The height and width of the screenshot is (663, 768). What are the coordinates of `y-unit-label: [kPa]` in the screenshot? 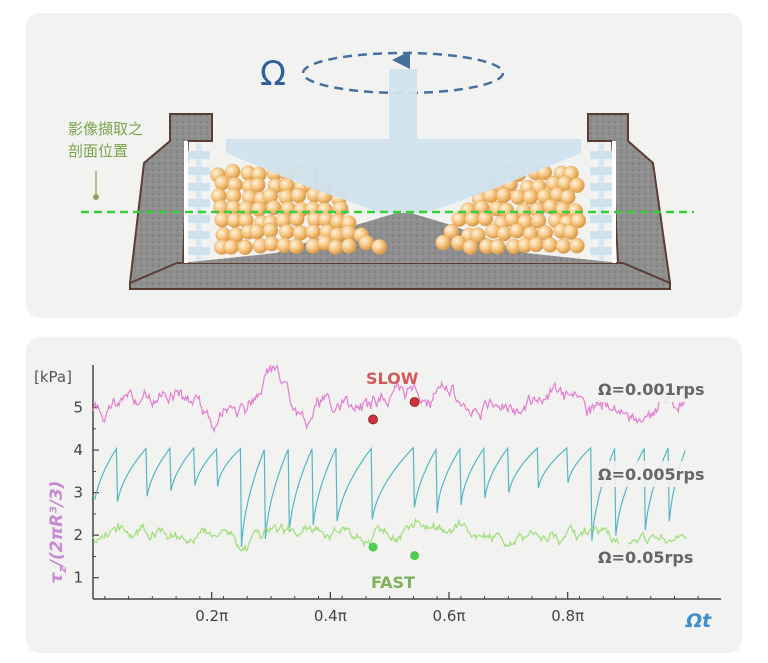 It's located at (53, 377).